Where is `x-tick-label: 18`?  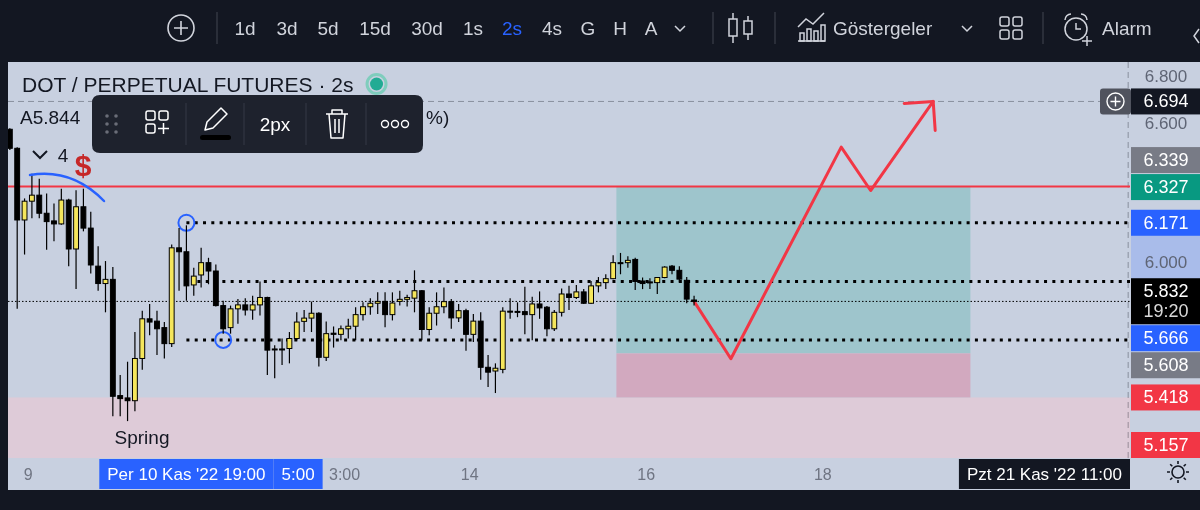 x-tick-label: 18 is located at coordinates (822, 474).